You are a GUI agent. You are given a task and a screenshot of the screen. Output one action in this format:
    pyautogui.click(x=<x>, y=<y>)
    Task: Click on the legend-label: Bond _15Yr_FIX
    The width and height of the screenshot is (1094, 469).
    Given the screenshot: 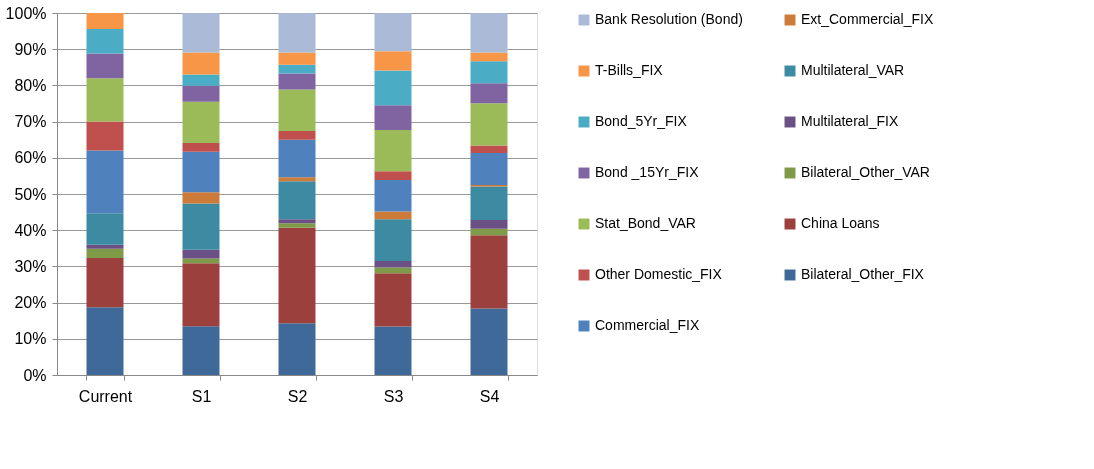 What is the action you would take?
    pyautogui.click(x=647, y=172)
    